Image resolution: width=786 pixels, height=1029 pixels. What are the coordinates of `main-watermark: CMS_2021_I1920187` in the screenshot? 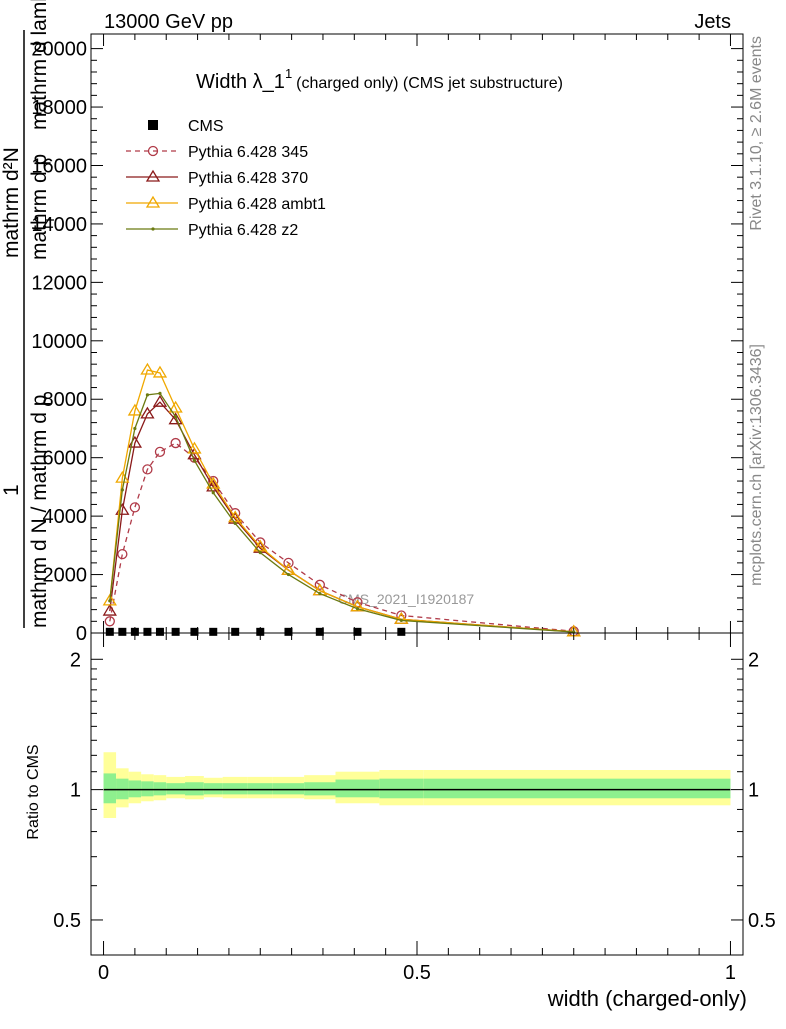 It's located at (406, 599).